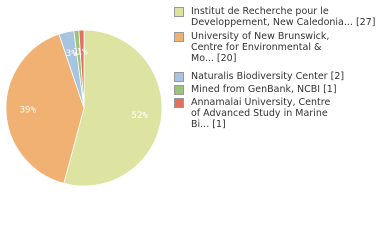  Describe the element at coordinates (28, 110) in the screenshot. I see `slice-label: 39%` at that location.